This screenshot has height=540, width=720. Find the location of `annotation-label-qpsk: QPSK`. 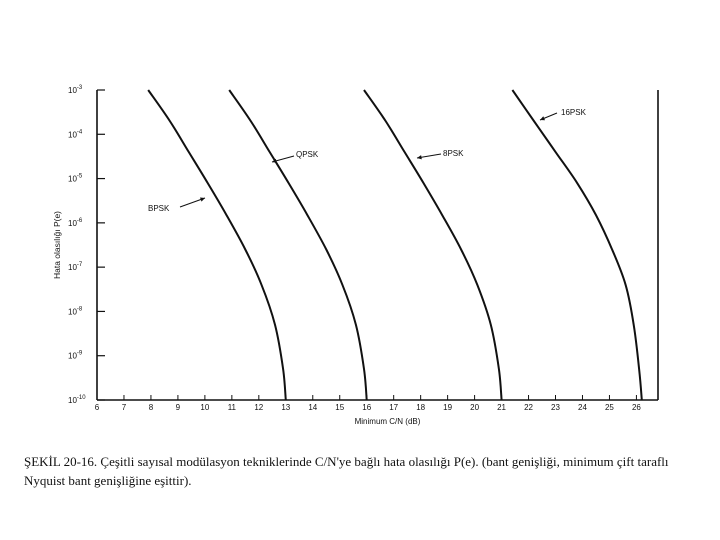

annotation-label-qpsk: QPSK is located at coordinates (307, 154).